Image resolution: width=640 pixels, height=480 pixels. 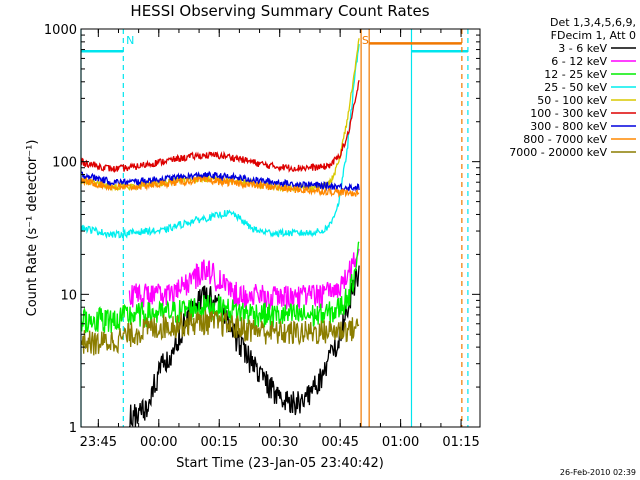 What do you see at coordinates (460, 442) in the screenshot?
I see `x-tick-label: 01:15` at bounding box center [460, 442].